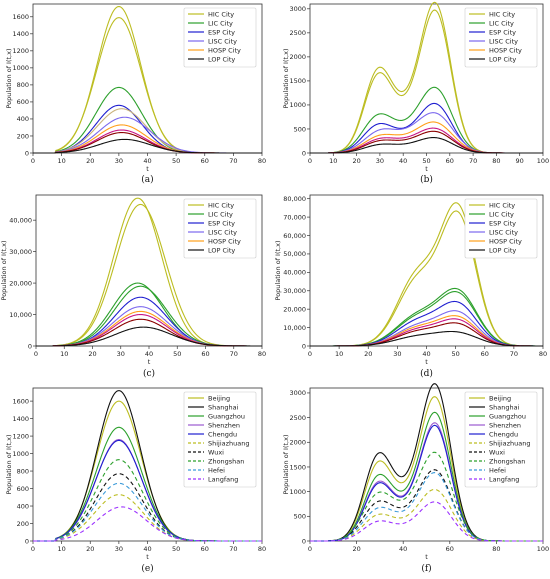  I want to click on legend-label: Wuxi, so click(216, 452).